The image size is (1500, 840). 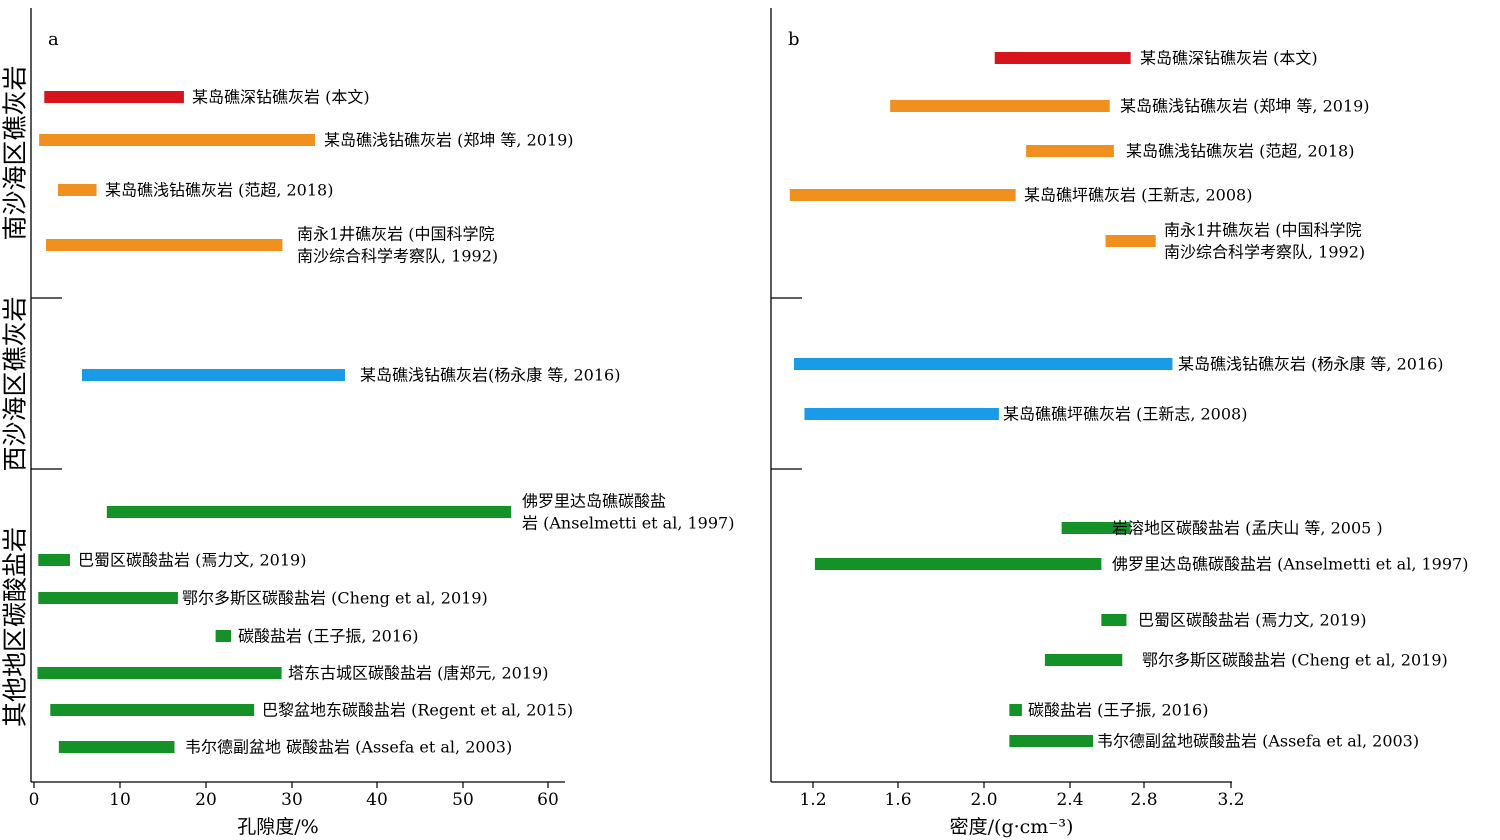 What do you see at coordinates (812, 800) in the screenshot?
I see `x-tick-label: 1.2` at bounding box center [812, 800].